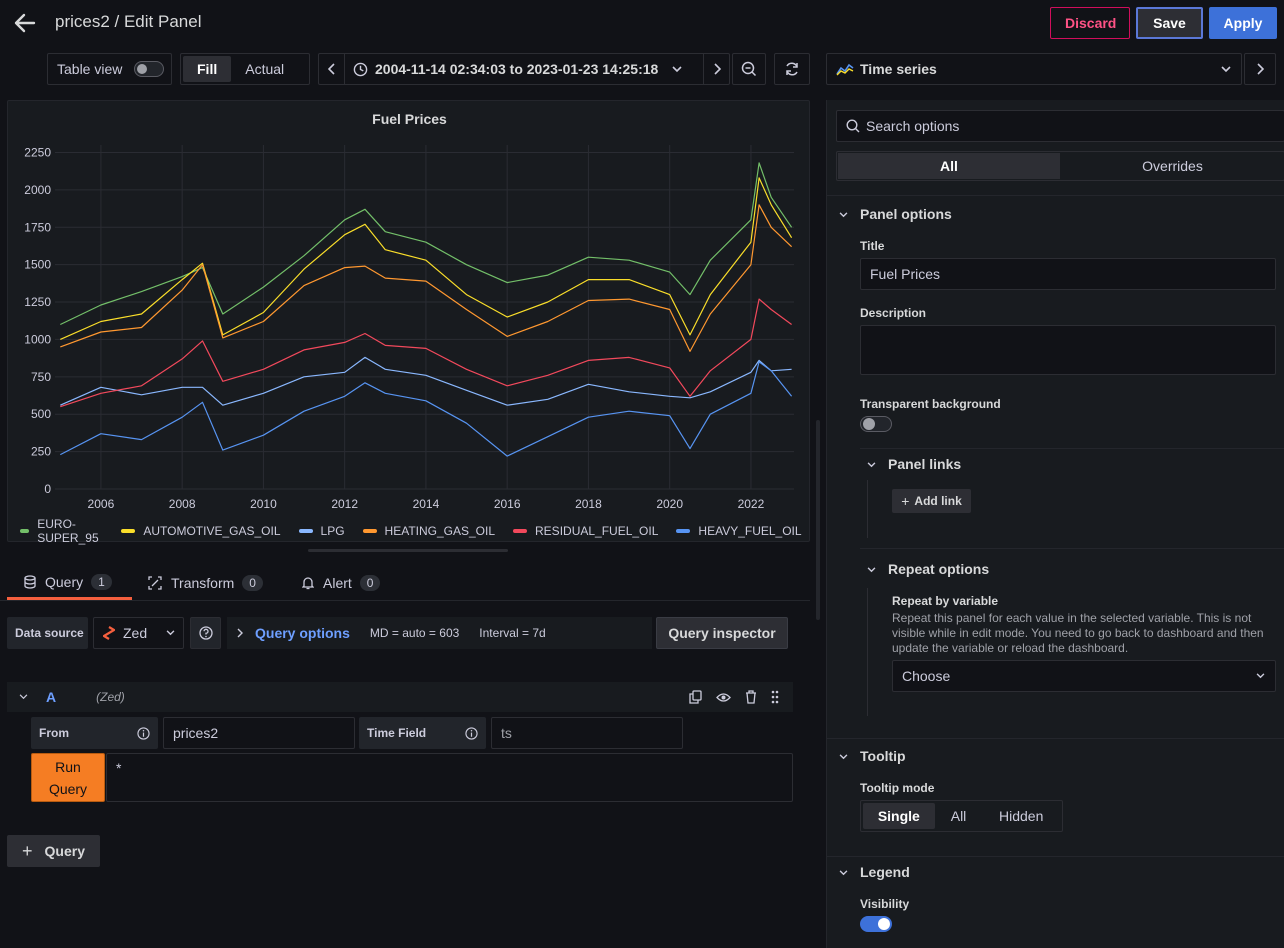  I want to click on visualization-picker: Time series, so click(1034, 69).